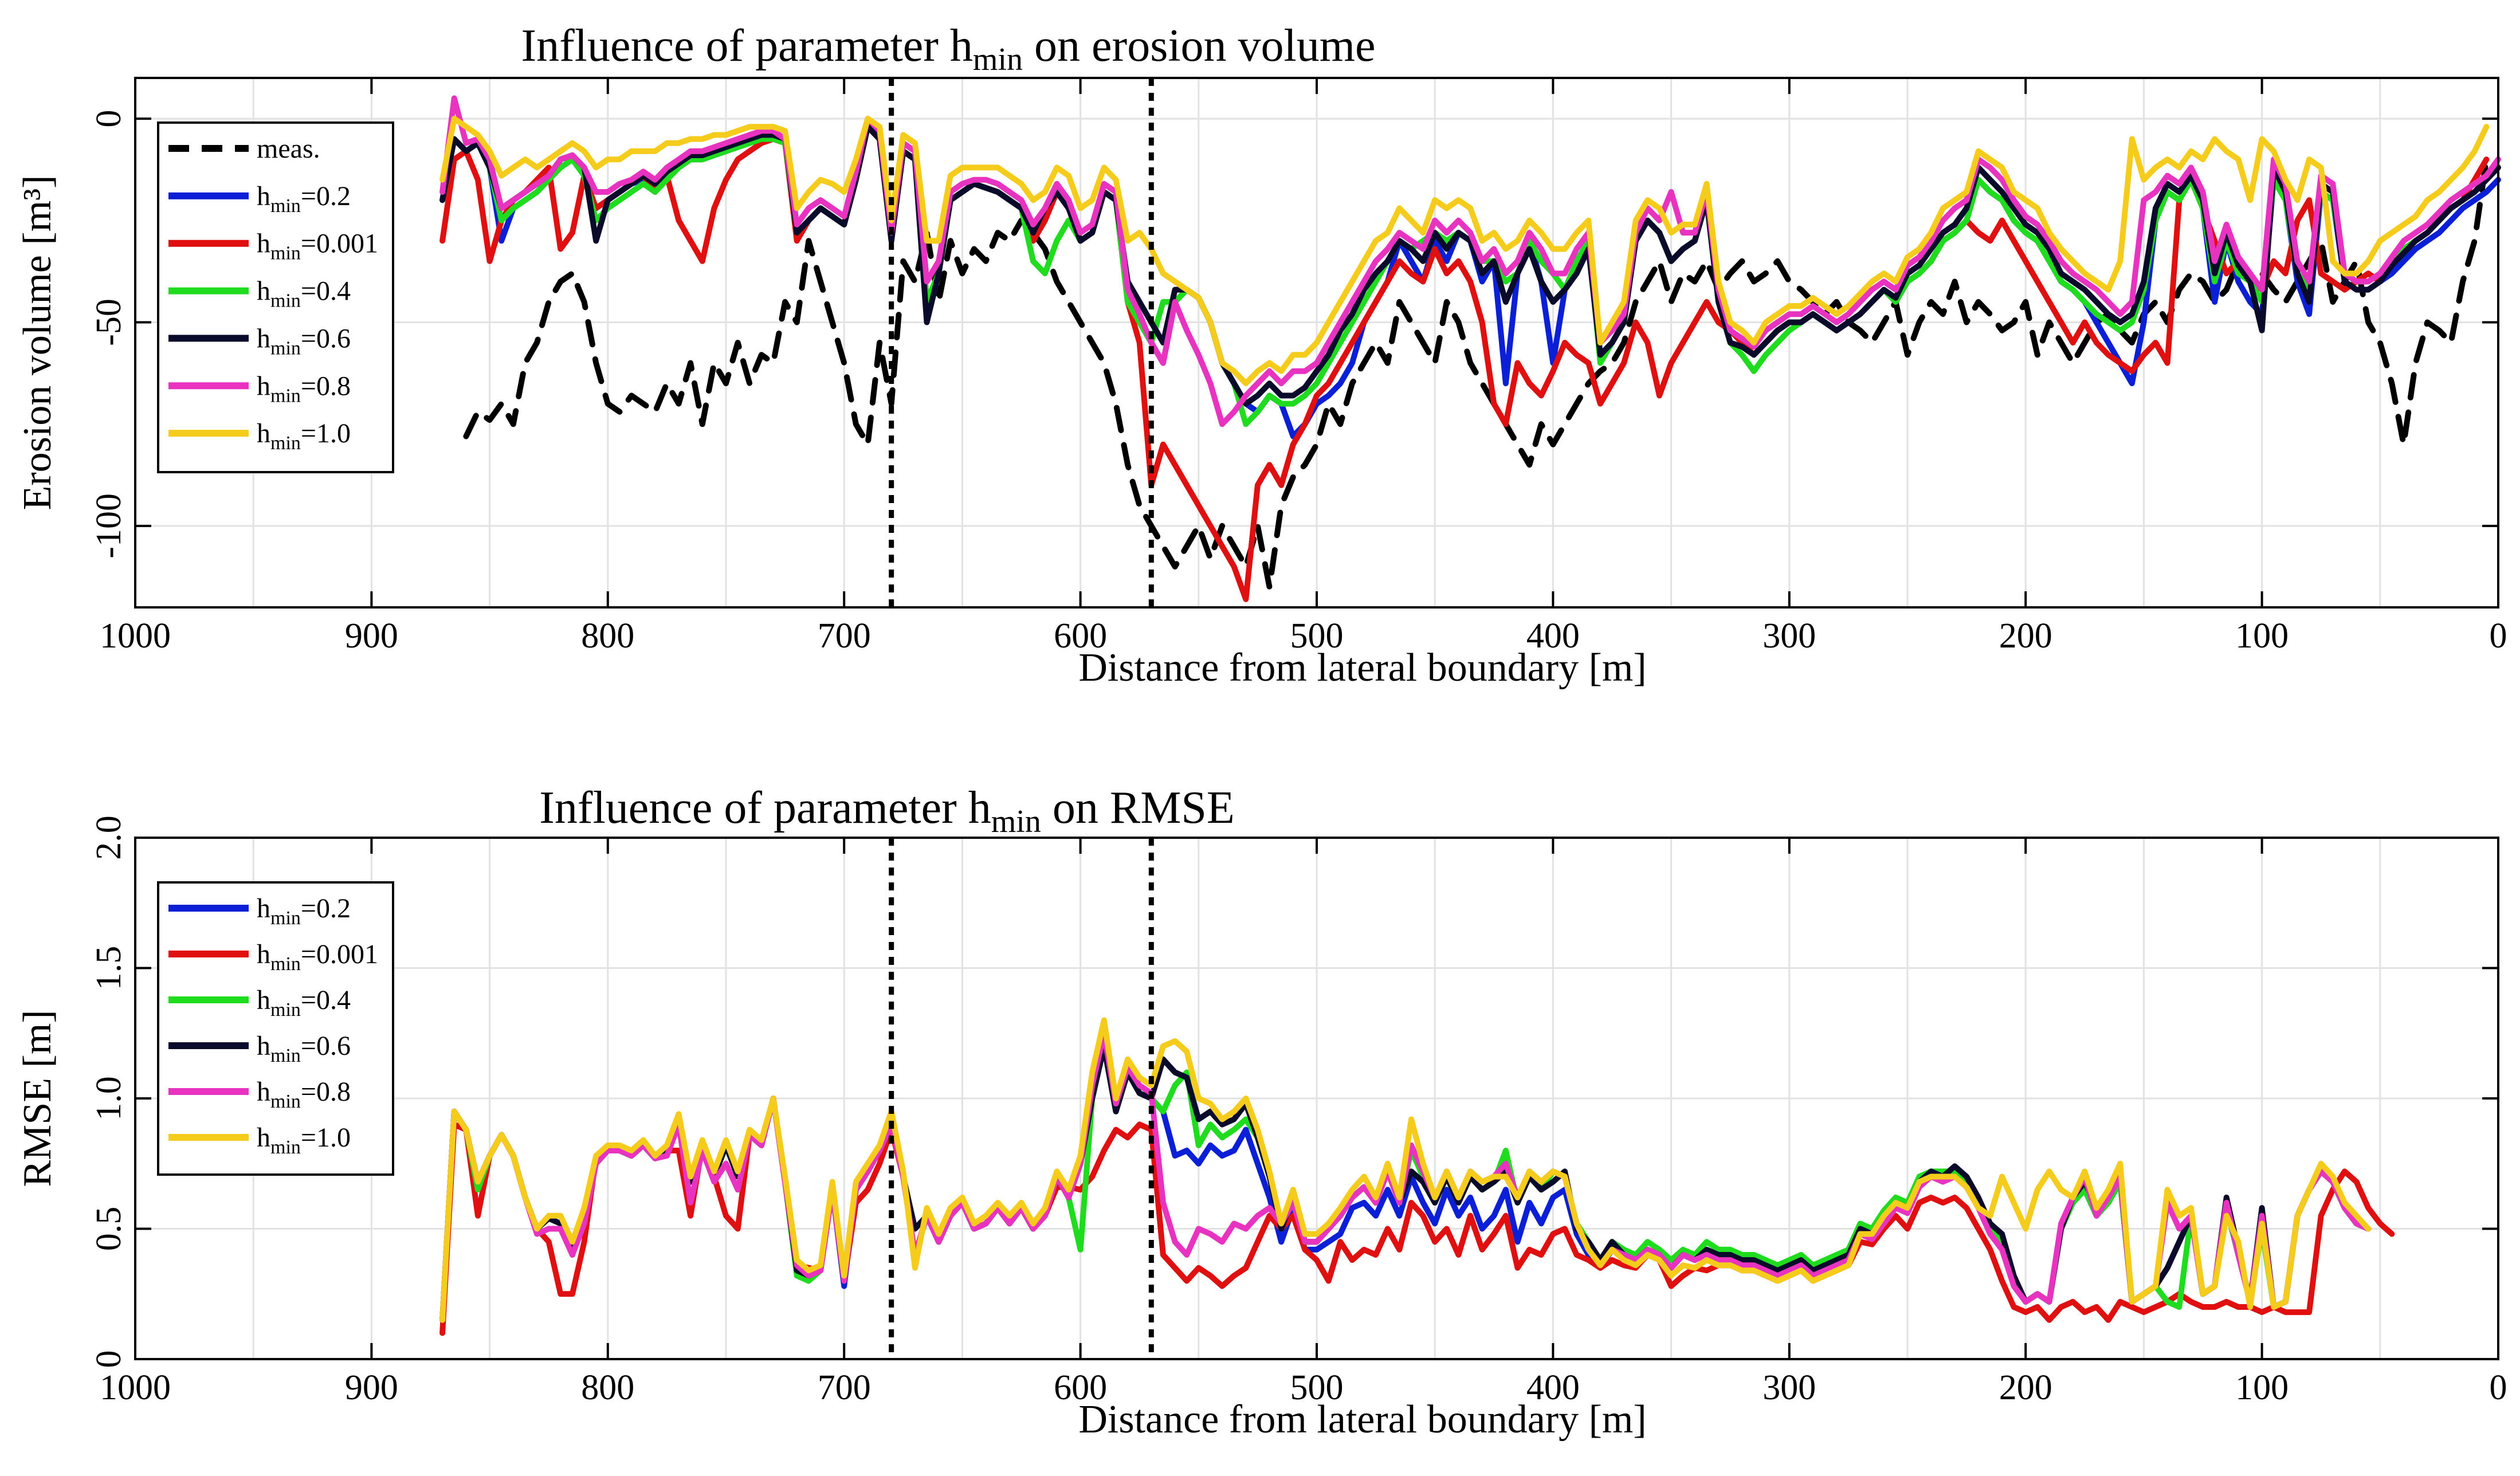  What do you see at coordinates (108, 526) in the screenshot?
I see `y-tick-label: -100` at bounding box center [108, 526].